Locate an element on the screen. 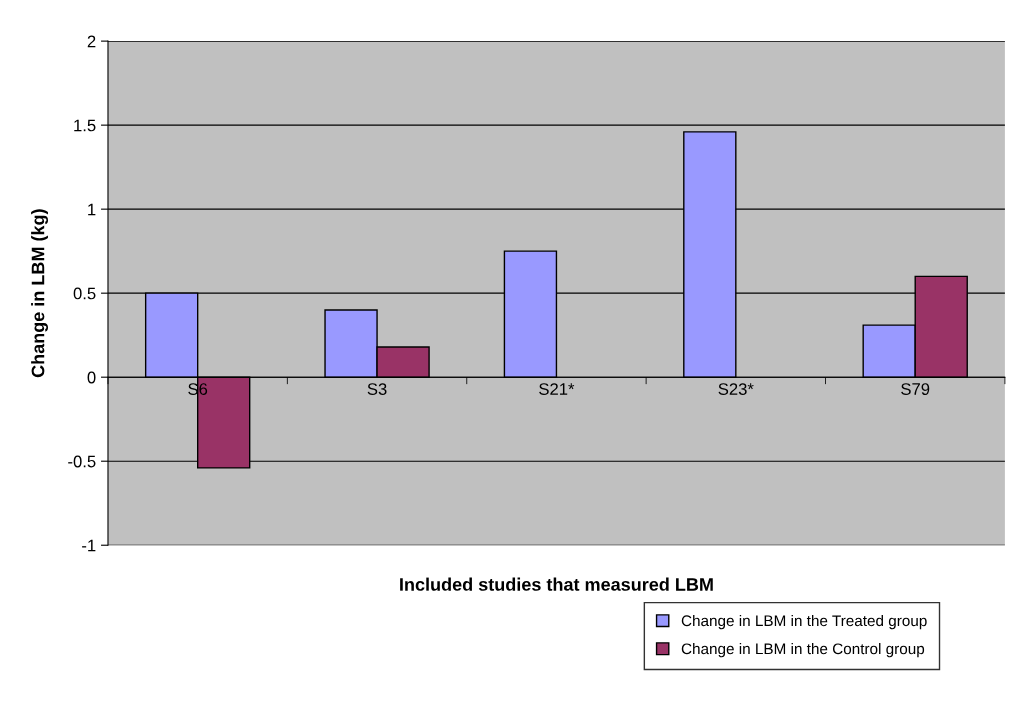 Image resolution: width=1013 pixels, height=709 pixels. y-tick-label: 2 is located at coordinates (91, 41).